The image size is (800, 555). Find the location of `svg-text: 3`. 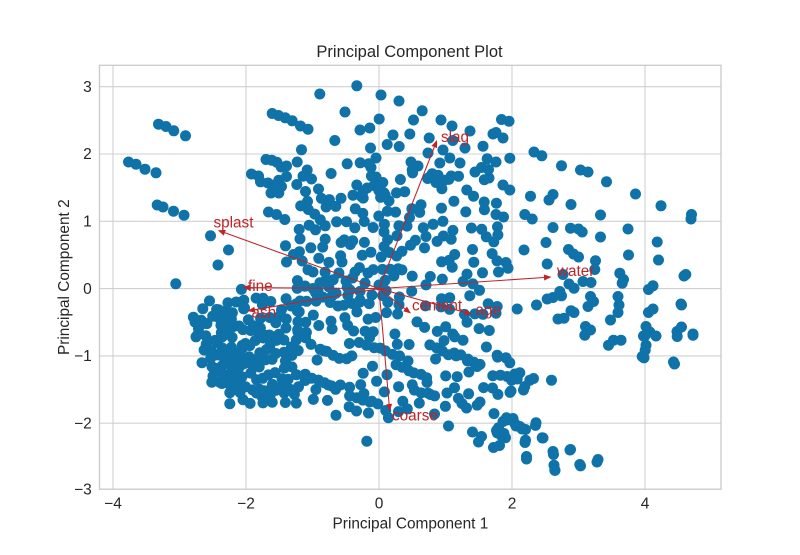

svg-text: 3 is located at coordinates (87, 87).